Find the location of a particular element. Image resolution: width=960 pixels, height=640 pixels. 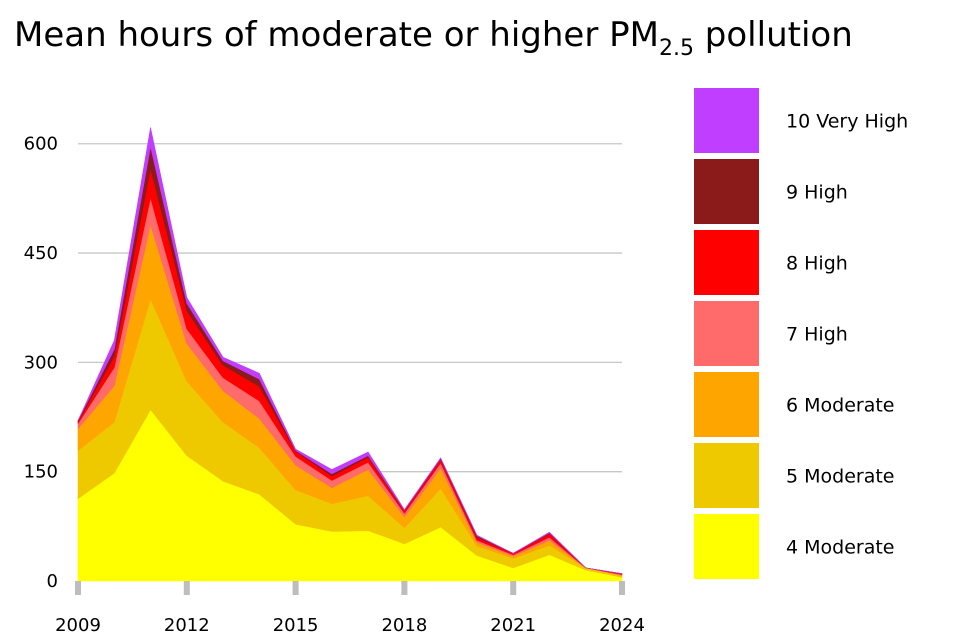

legend-label-1: 4 Moderate is located at coordinates (840, 548).